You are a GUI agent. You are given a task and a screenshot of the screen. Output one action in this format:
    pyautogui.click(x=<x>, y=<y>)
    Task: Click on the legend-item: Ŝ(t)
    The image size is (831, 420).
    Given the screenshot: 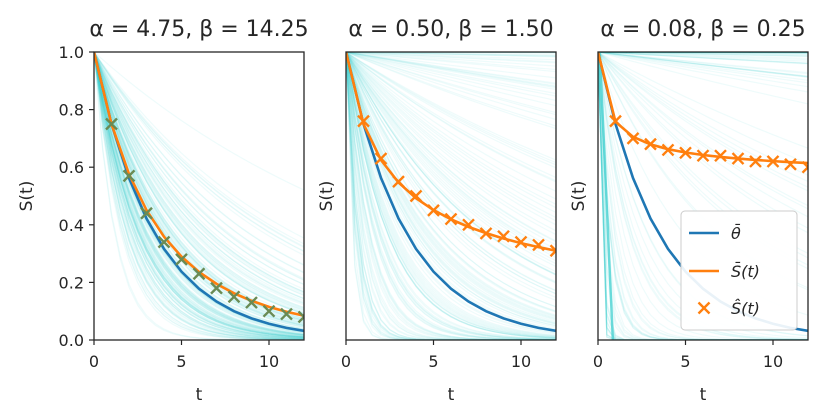 What is the action you would take?
    pyautogui.click(x=728, y=308)
    